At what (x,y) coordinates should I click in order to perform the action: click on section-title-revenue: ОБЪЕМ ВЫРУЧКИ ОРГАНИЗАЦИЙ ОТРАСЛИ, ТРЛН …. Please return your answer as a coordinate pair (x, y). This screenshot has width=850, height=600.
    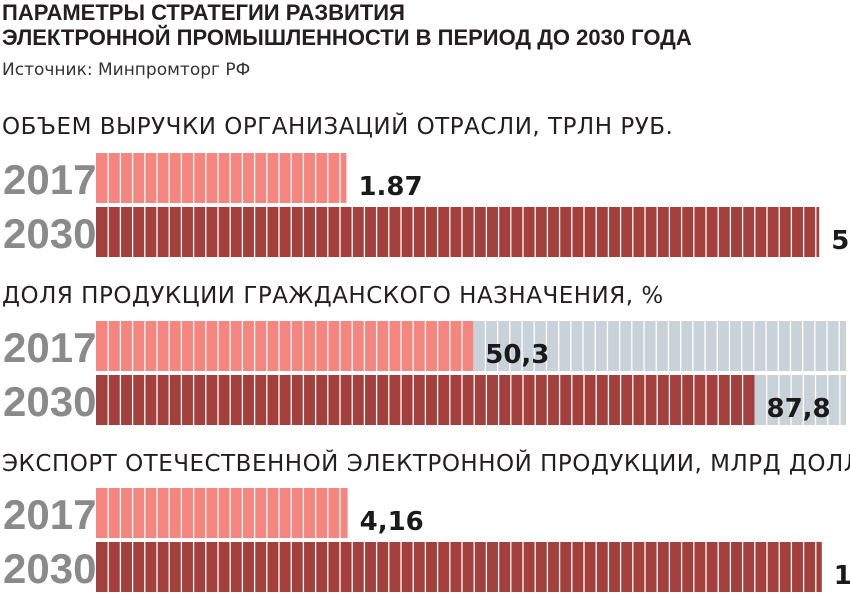
    Looking at the image, I should click on (338, 127).